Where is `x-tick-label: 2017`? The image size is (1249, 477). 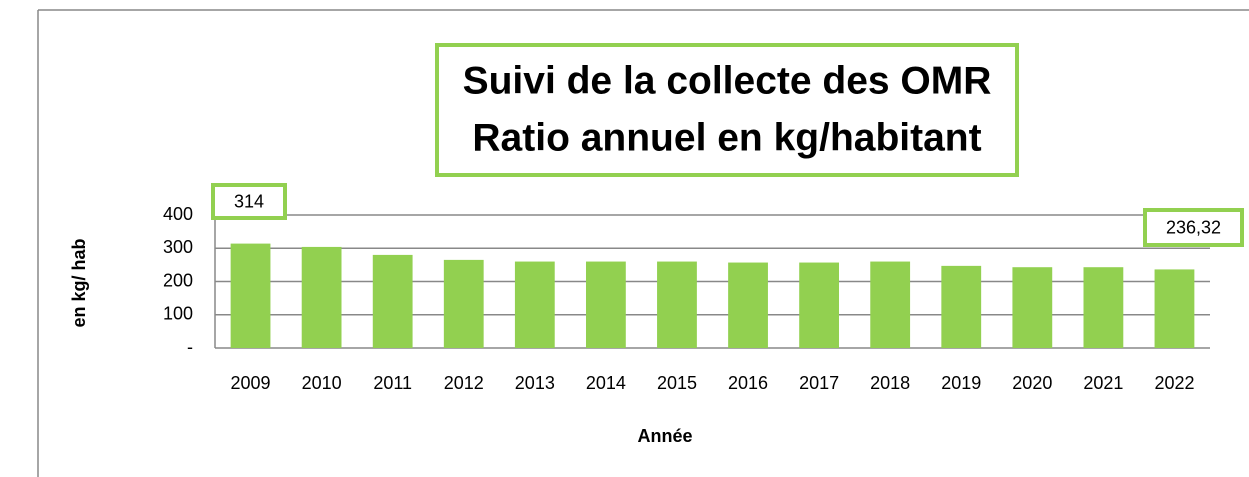 x-tick-label: 2017 is located at coordinates (819, 383).